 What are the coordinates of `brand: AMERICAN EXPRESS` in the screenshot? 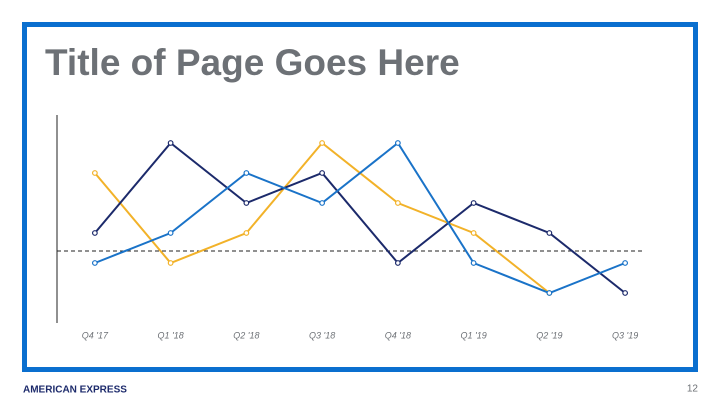 It's located at (75, 390).